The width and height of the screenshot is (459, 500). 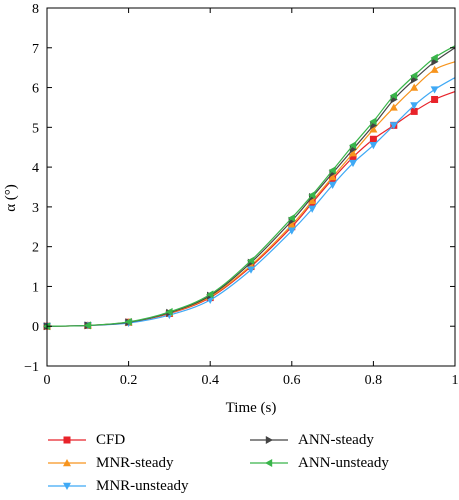 What do you see at coordinates (35, 168) in the screenshot?
I see `y-tick-label: 4` at bounding box center [35, 168].